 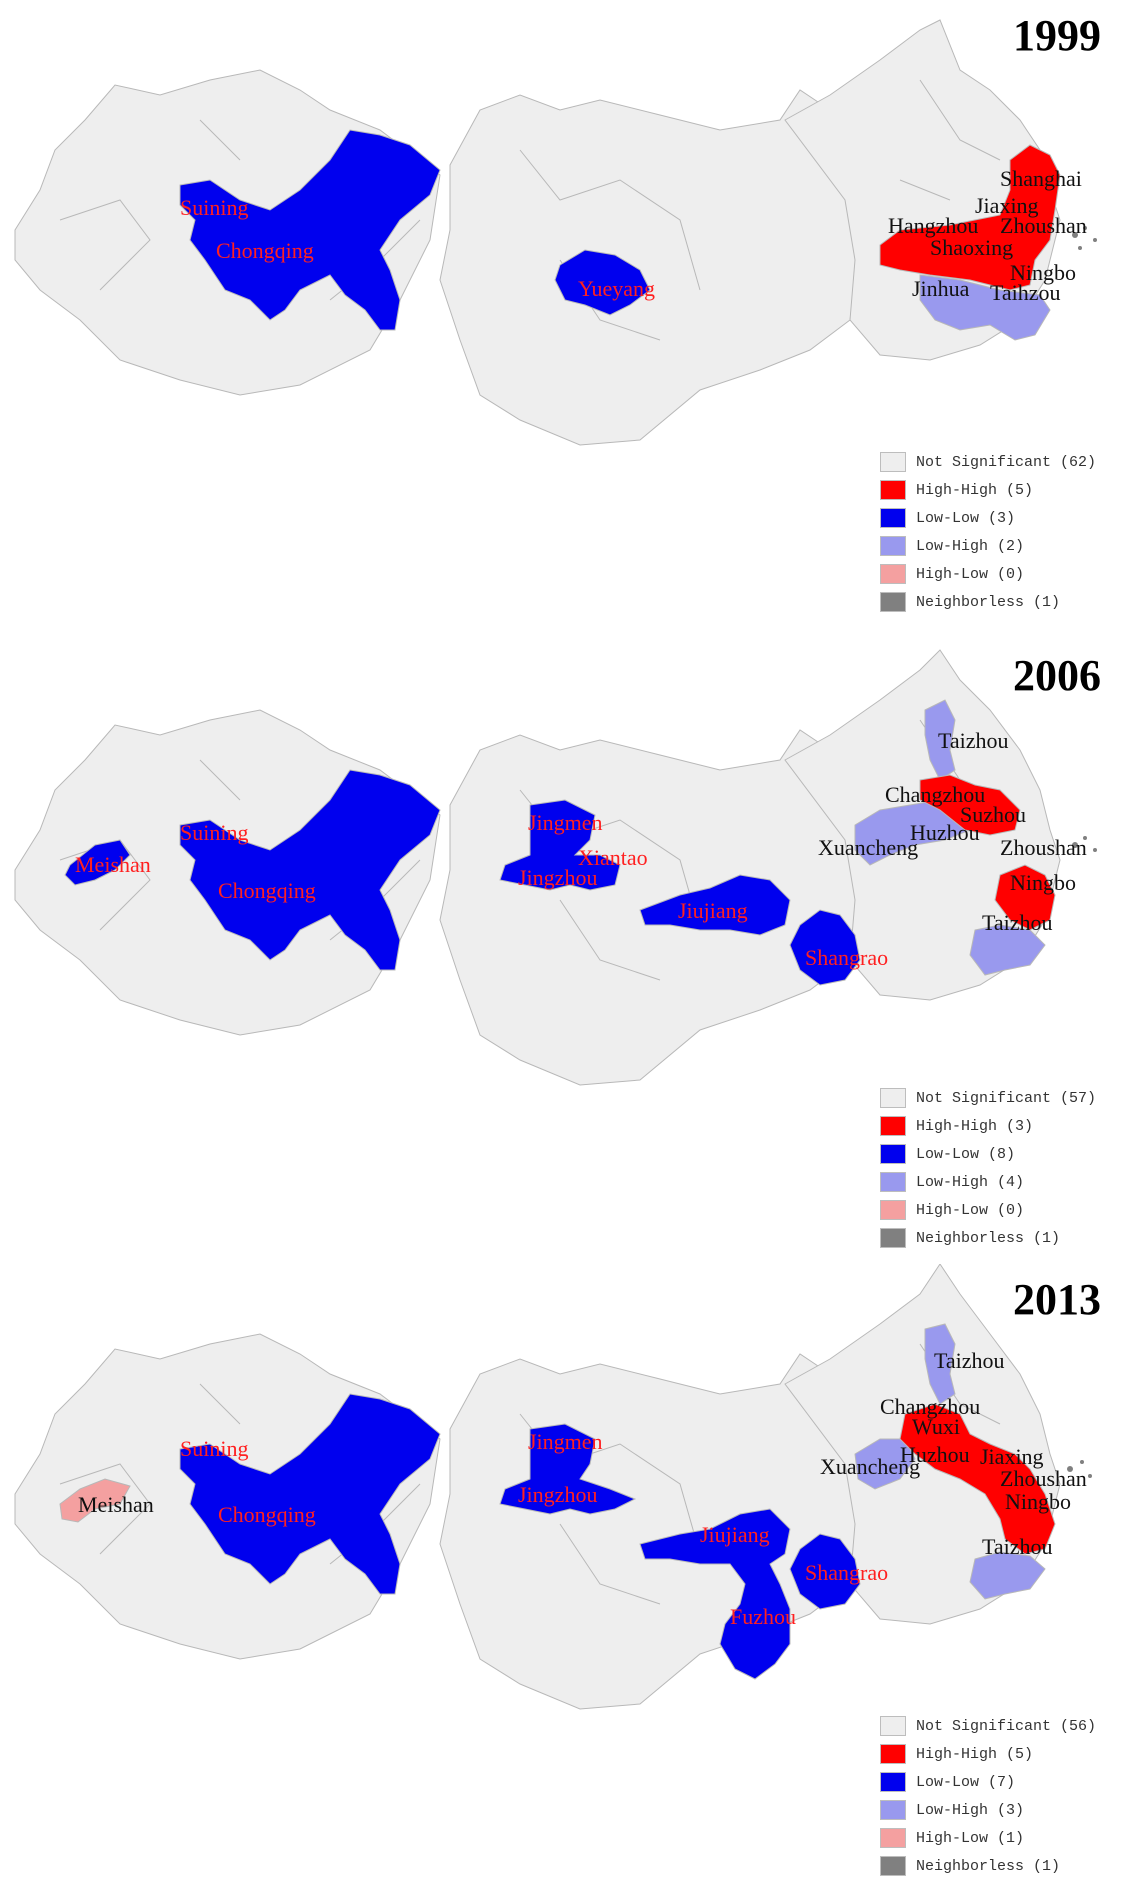 What do you see at coordinates (1017, 1546) in the screenshot?
I see `label-taizhou-south: Taizhou` at bounding box center [1017, 1546].